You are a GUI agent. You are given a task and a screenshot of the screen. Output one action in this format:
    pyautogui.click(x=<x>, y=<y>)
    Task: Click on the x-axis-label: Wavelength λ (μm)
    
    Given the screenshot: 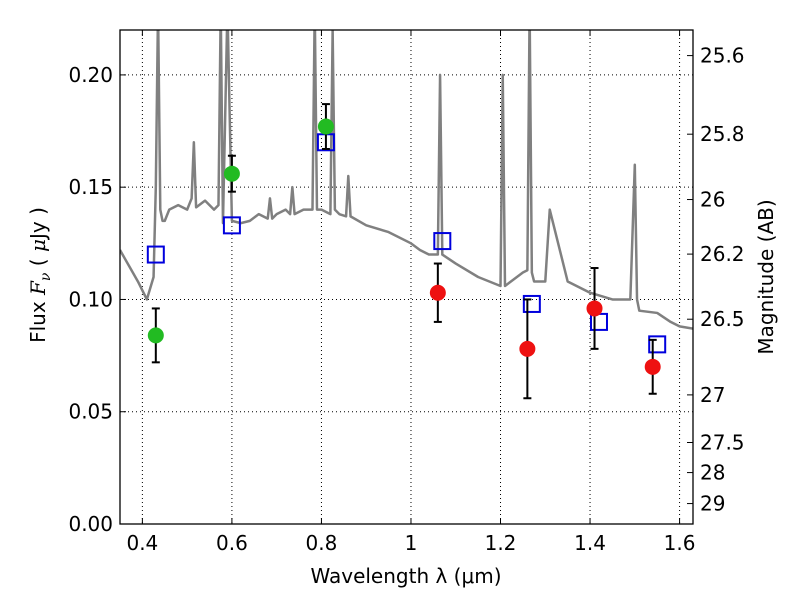 What is the action you would take?
    pyautogui.click(x=405, y=576)
    